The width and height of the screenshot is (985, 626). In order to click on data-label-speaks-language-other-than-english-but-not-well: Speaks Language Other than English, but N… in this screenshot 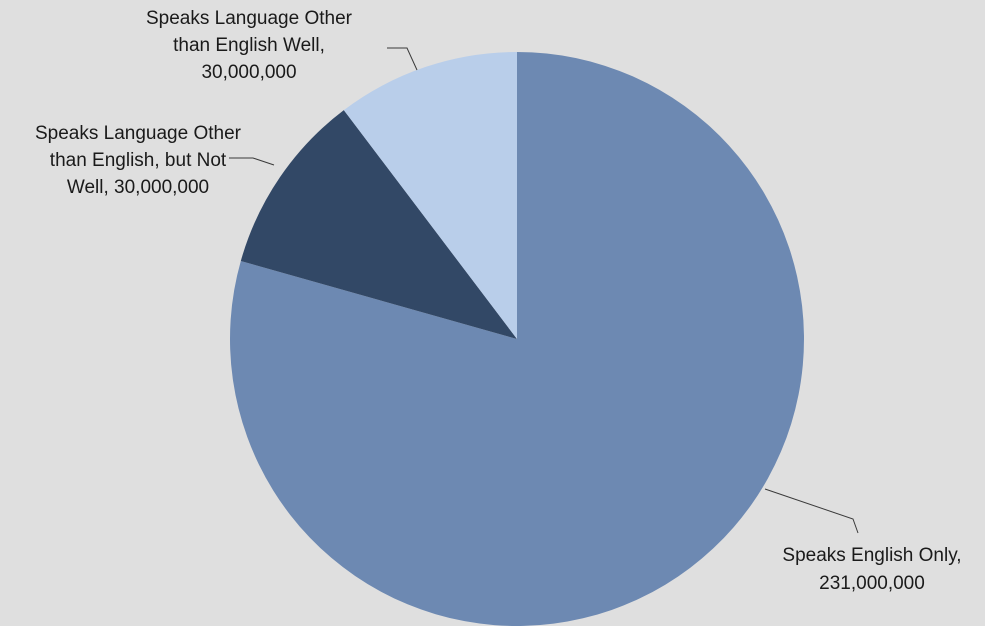, I will do `click(138, 160)`.